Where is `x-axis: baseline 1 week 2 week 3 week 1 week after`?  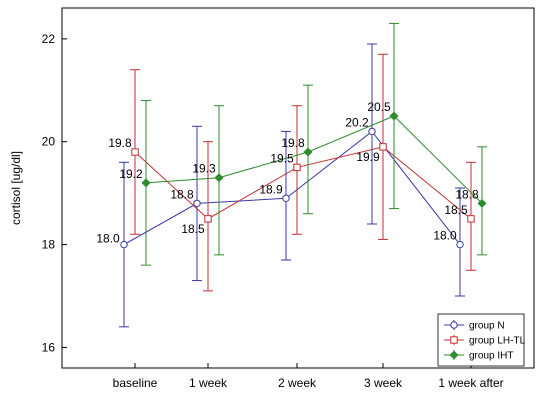
x-axis: baseline 1 week 2 week 3 week 1 week after is located at coordinates (308, 376).